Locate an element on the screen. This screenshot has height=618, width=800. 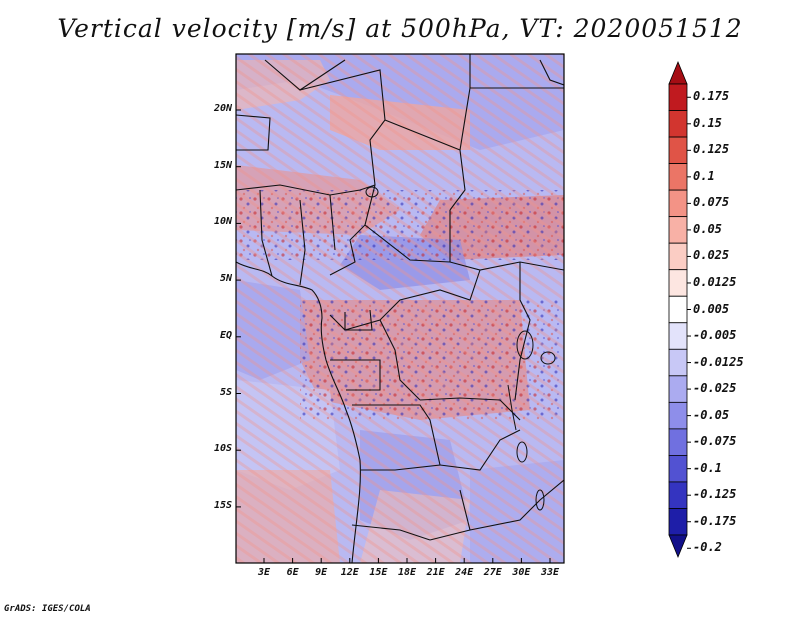
x-tick-label: 33E is located at coordinates (550, 572).